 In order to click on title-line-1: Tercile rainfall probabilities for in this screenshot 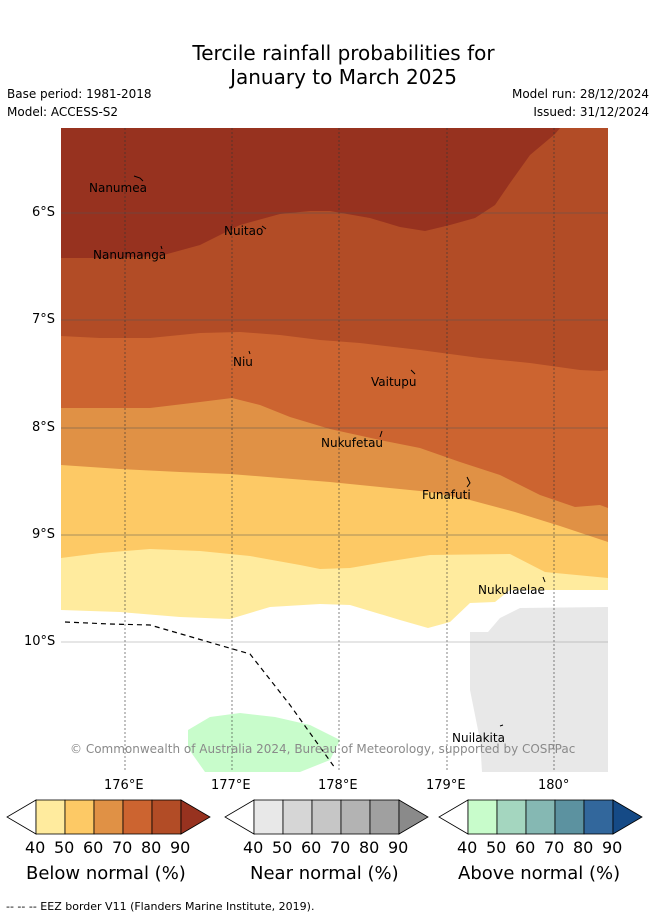, I will do `click(343, 53)`.